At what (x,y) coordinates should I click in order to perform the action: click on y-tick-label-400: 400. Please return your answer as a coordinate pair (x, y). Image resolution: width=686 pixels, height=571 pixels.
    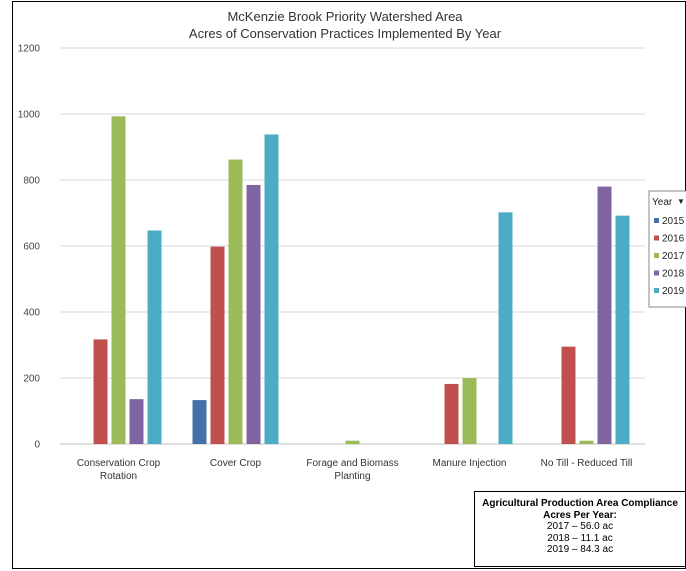
    Looking at the image, I should click on (31, 313).